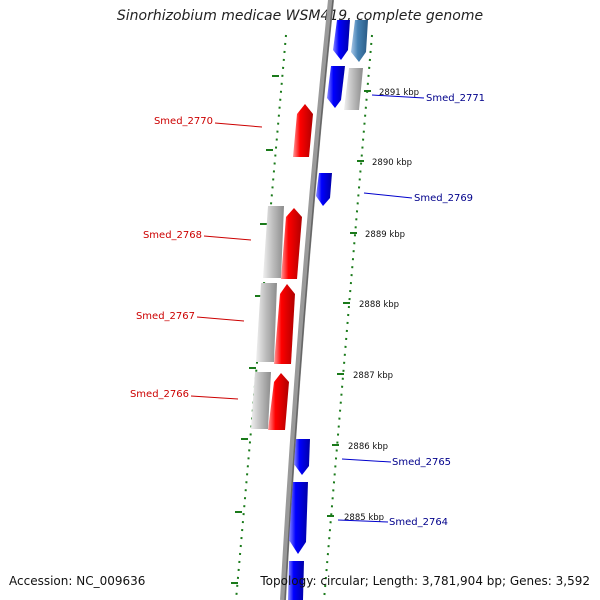 The image size is (600, 600). What do you see at coordinates (373, 376) in the screenshot?
I see `kbp-label-2887: 2887 kbp` at bounding box center [373, 376].